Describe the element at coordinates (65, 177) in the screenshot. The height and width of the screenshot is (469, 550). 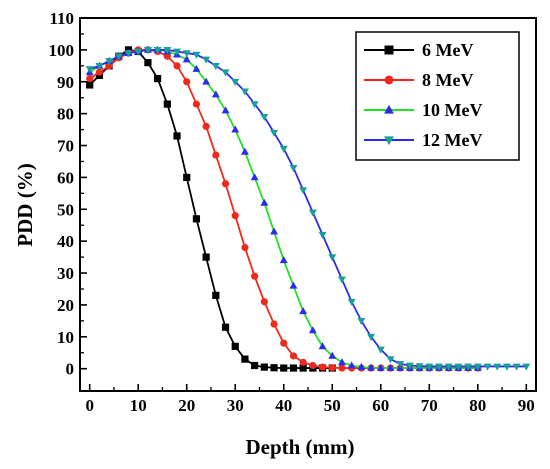
I see `y-tick-label-60: 60` at that location.